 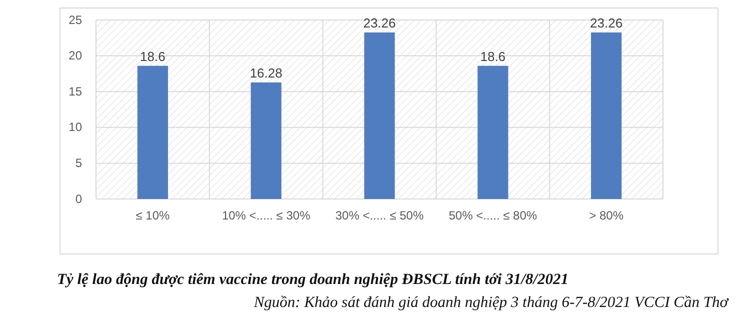 I want to click on y-tick-label: 10, so click(x=75, y=127).